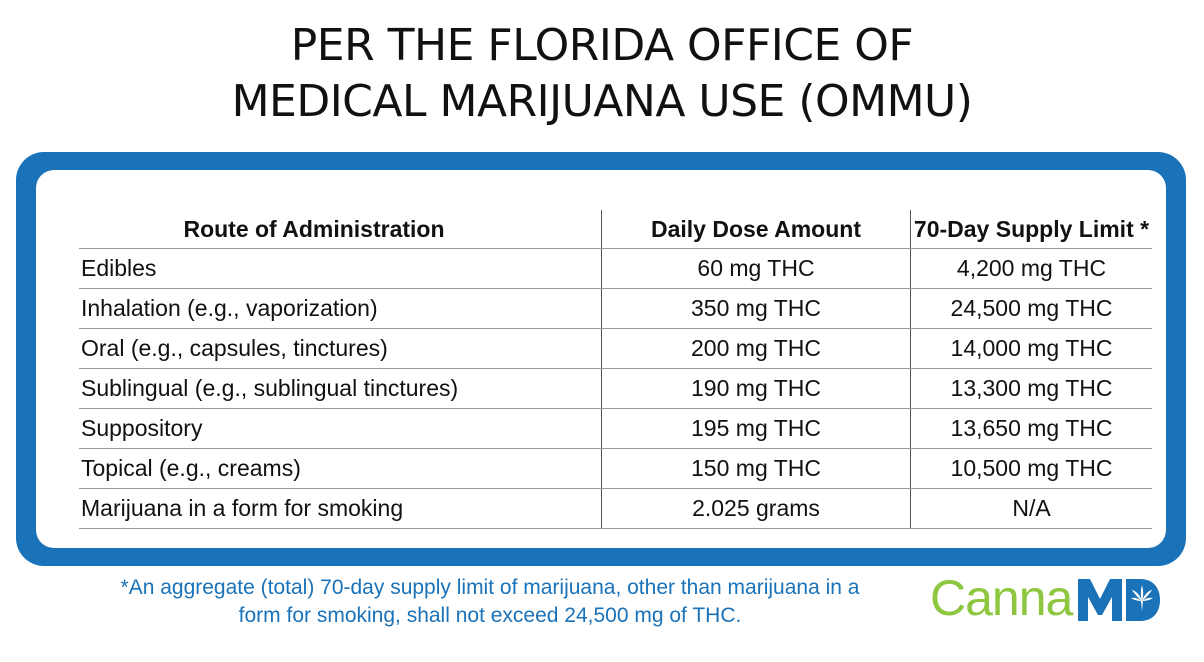  I want to click on daily-dose-cell: 60 mg THC, so click(756, 268).